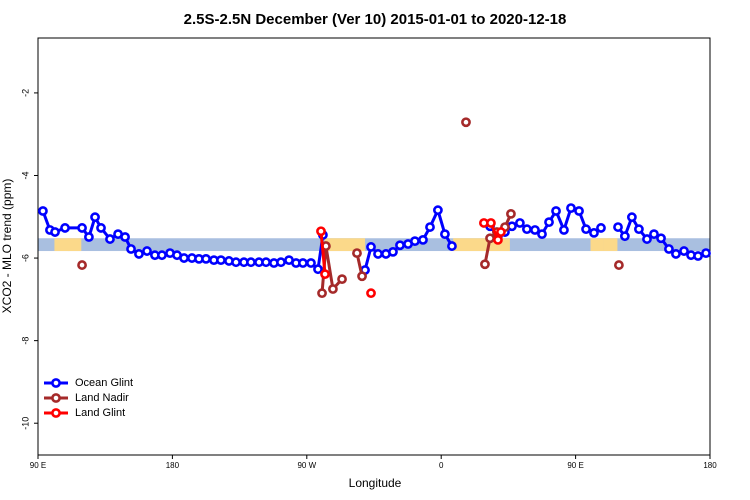 Image resolution: width=750 pixels, height=500 pixels. Describe the element at coordinates (441, 465) in the screenshot. I see `x-tick-label: 0` at that location.